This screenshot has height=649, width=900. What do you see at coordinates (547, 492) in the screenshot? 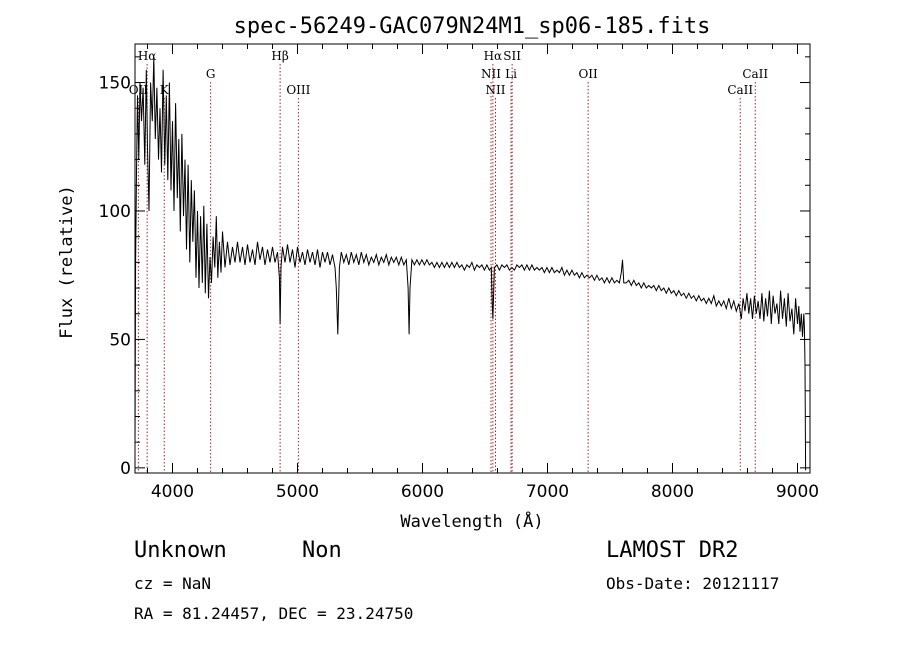
I see `x-tick-label: 7000` at bounding box center [547, 492].